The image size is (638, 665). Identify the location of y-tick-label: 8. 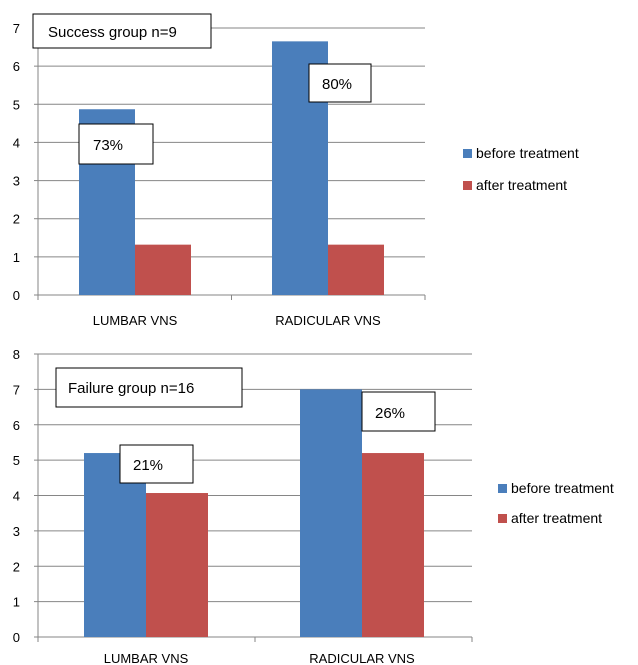
(16, 354).